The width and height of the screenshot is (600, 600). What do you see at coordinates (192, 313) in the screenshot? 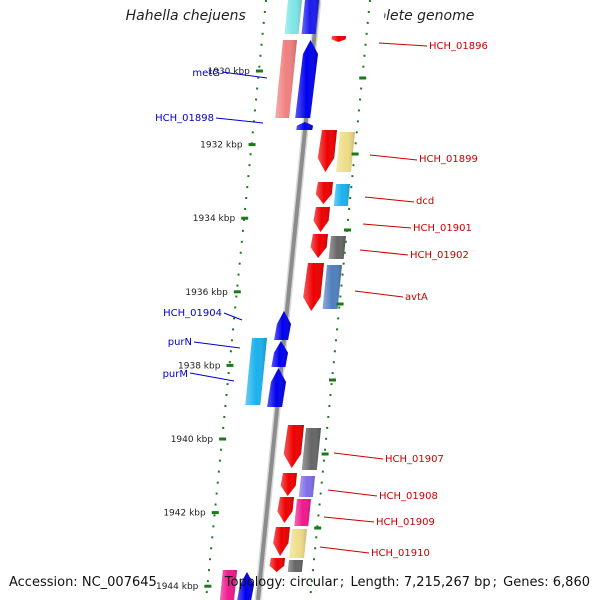
I see `gene-label: HCH_01904` at bounding box center [192, 313].